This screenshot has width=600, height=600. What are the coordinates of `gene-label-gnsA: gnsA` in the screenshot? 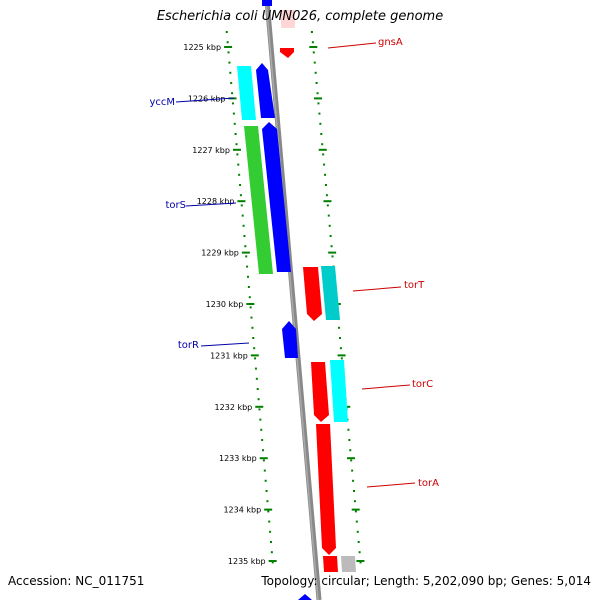 It's located at (390, 42).